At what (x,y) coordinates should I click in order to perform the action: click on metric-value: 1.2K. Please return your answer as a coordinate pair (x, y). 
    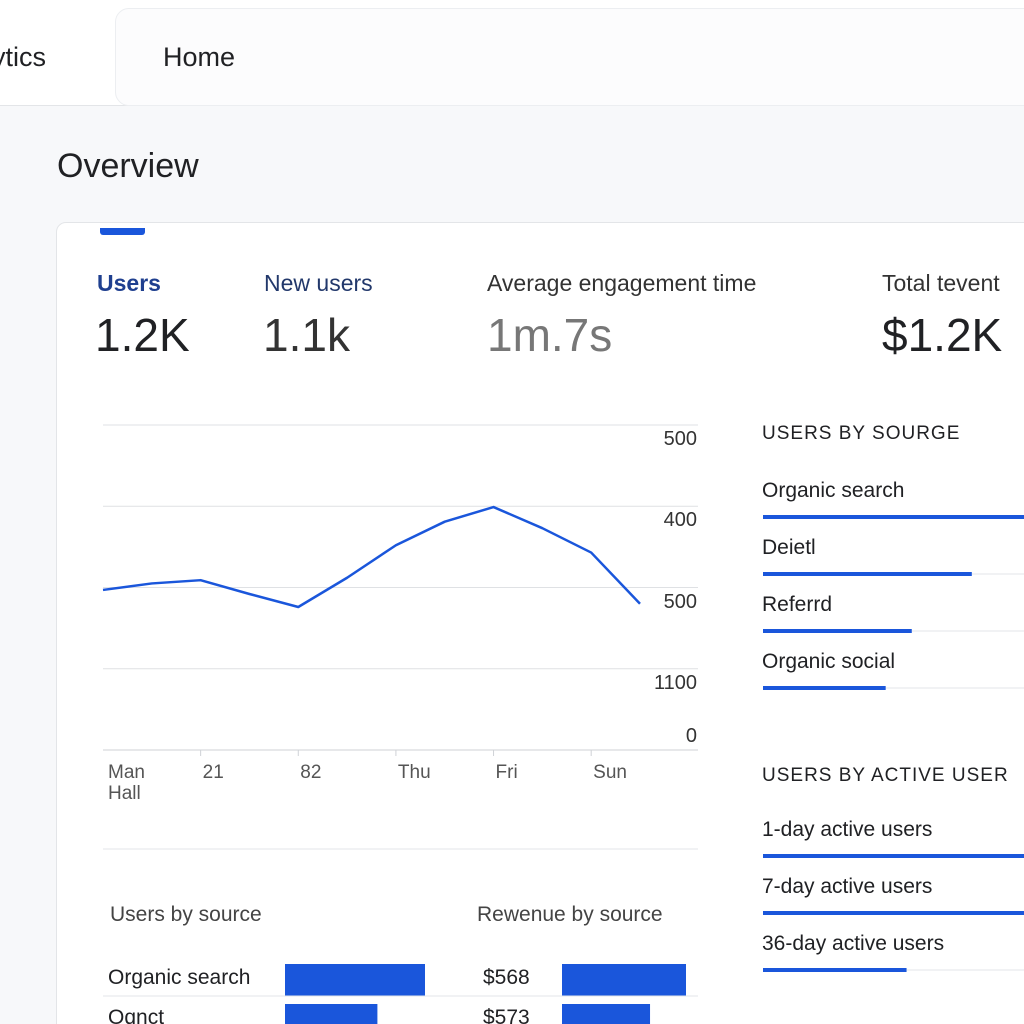
    Looking at the image, I should click on (142, 335).